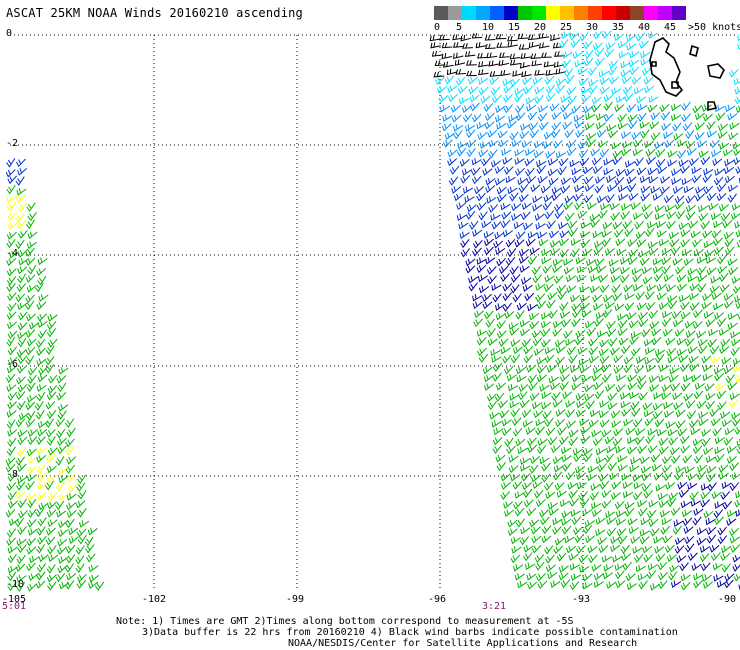 The image size is (740, 650). I want to click on wind-speed-legend: 0 5 10 15 20 25 30 35 40 45 >50 knots, so click(581, 19).